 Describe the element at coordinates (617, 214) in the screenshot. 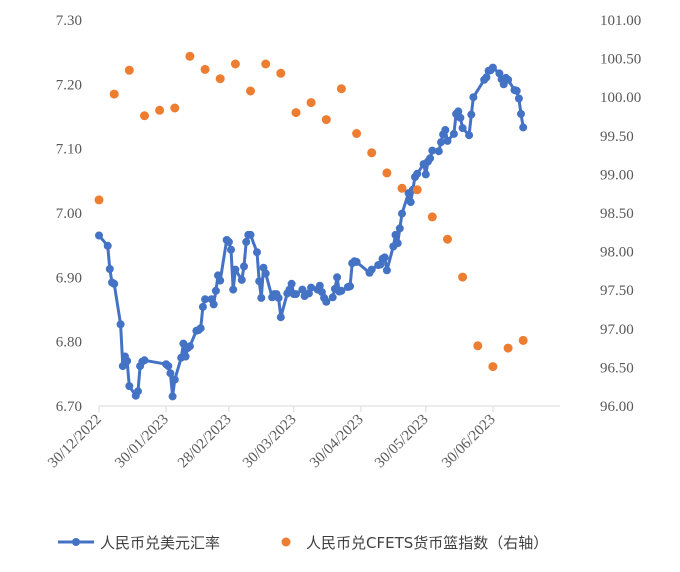

I see `y-right-tick-label: 98.50` at that location.